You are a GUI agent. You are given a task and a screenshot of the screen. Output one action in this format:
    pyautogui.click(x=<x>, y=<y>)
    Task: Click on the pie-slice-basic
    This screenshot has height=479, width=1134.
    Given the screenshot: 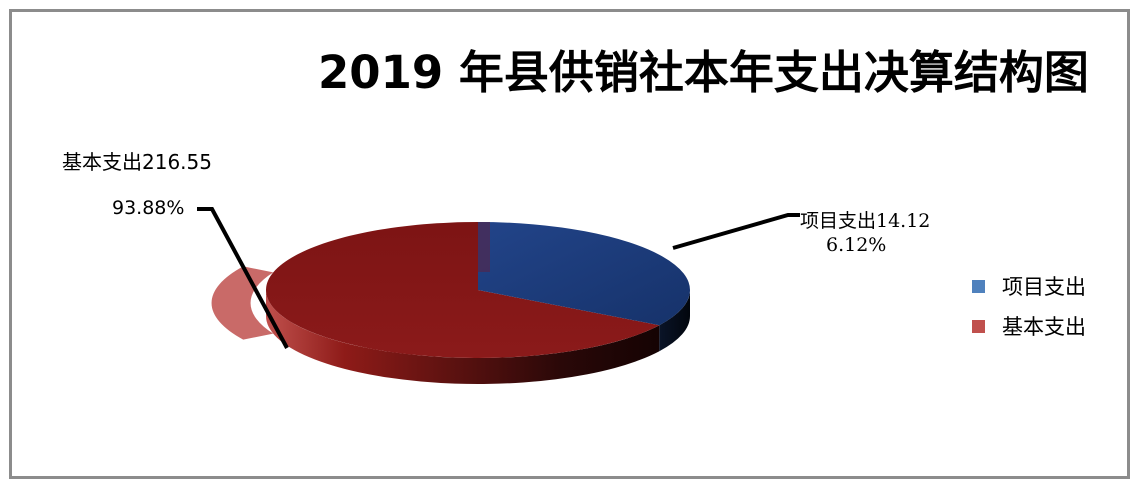 What is the action you would take?
    pyautogui.click(x=463, y=290)
    